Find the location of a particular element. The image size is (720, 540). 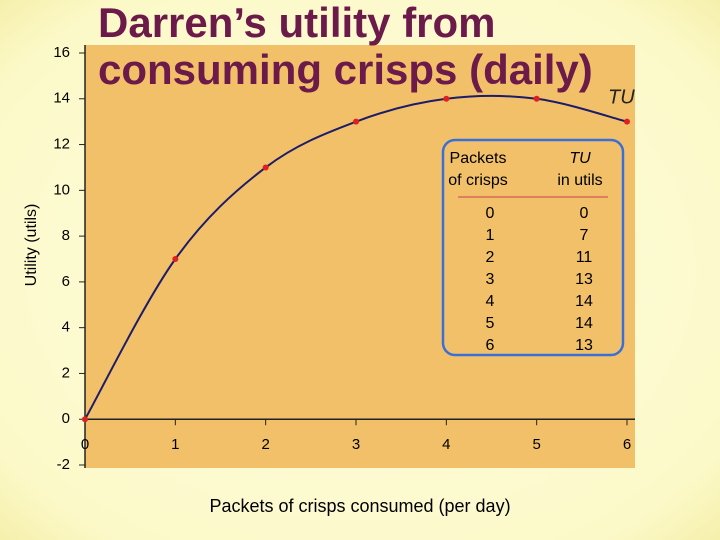

table-cell: 5 is located at coordinates (490, 323).